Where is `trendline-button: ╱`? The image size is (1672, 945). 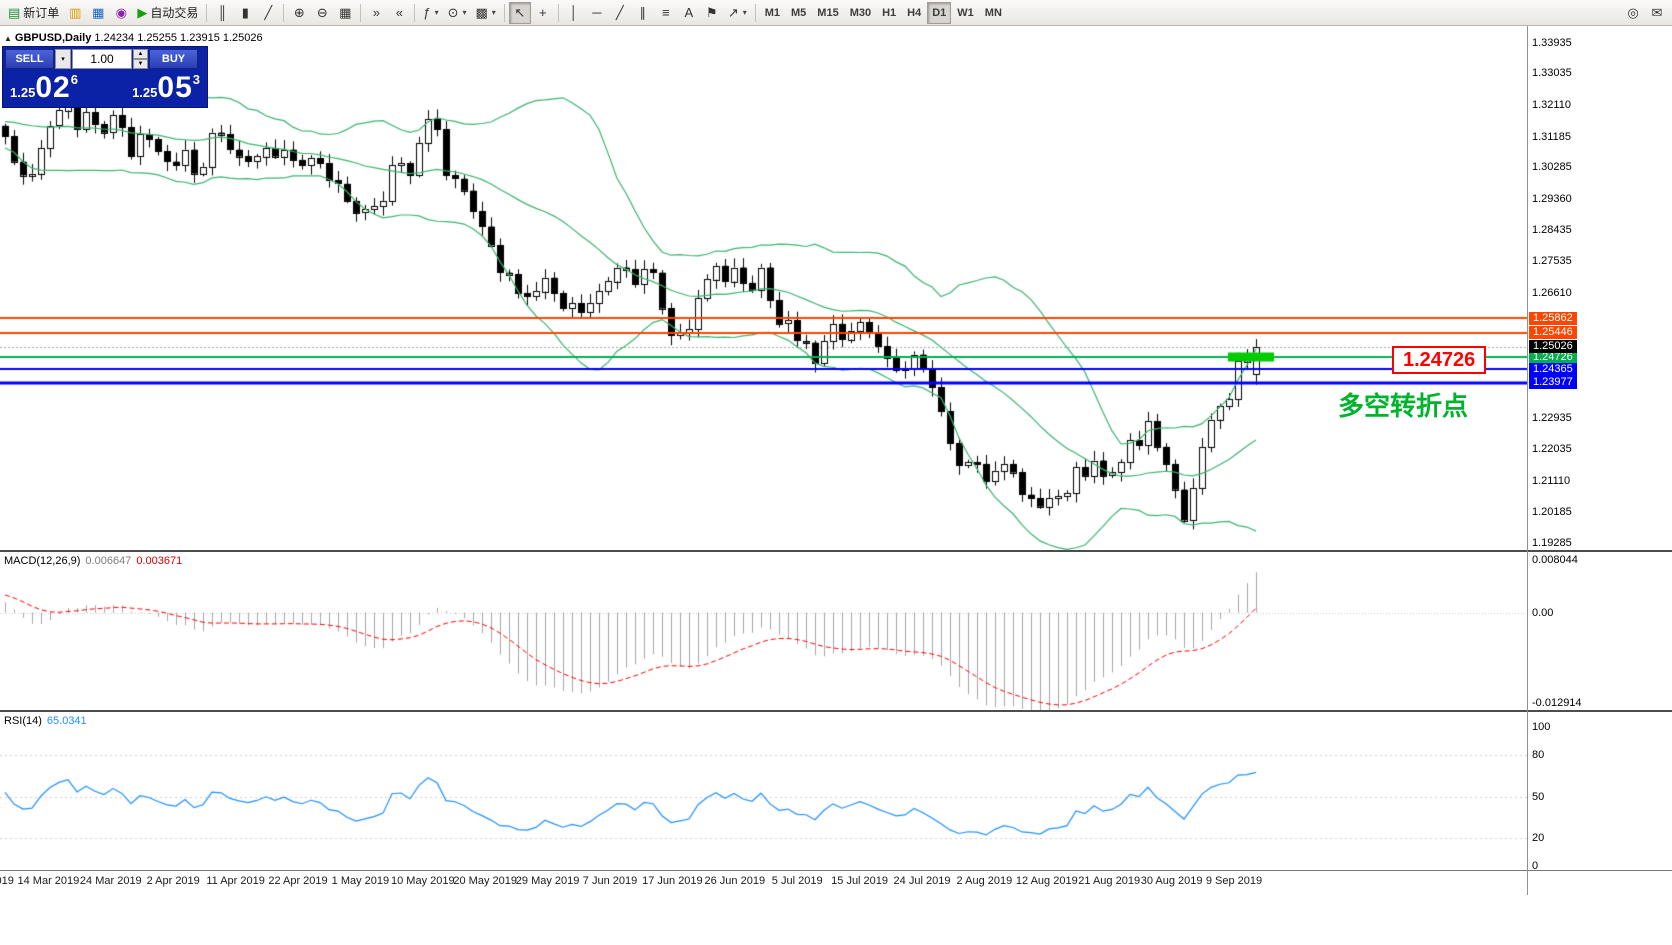 trendline-button: ╱ is located at coordinates (620, 13).